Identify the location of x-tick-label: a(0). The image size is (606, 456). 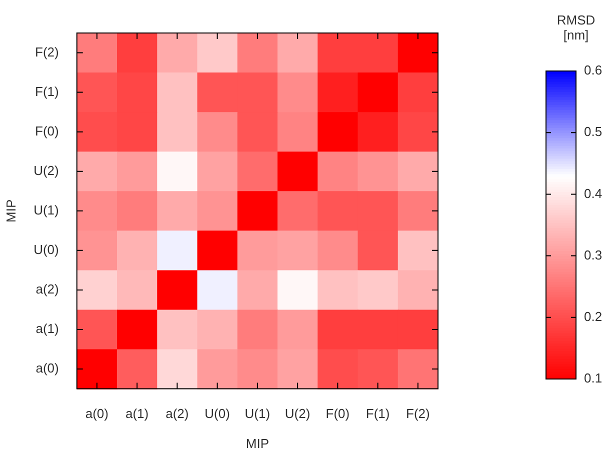
(96, 414).